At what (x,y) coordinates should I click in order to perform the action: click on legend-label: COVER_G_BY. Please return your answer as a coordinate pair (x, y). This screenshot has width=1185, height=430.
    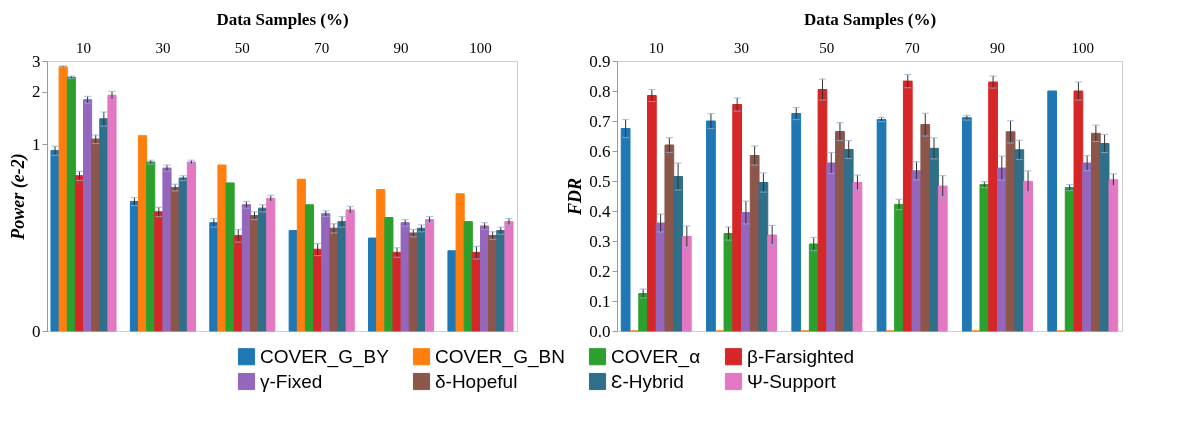
    Looking at the image, I should click on (325, 356).